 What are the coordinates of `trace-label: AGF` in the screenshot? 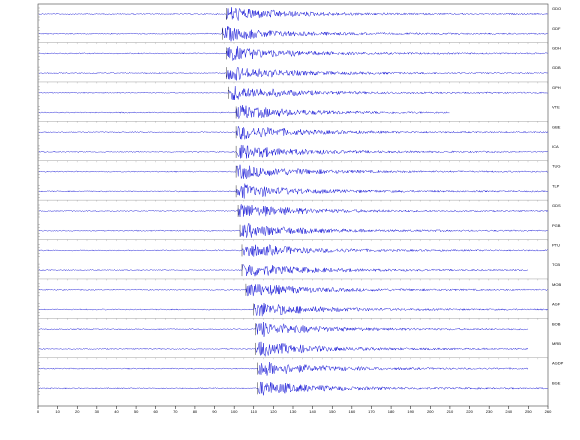 It's located at (556, 304).